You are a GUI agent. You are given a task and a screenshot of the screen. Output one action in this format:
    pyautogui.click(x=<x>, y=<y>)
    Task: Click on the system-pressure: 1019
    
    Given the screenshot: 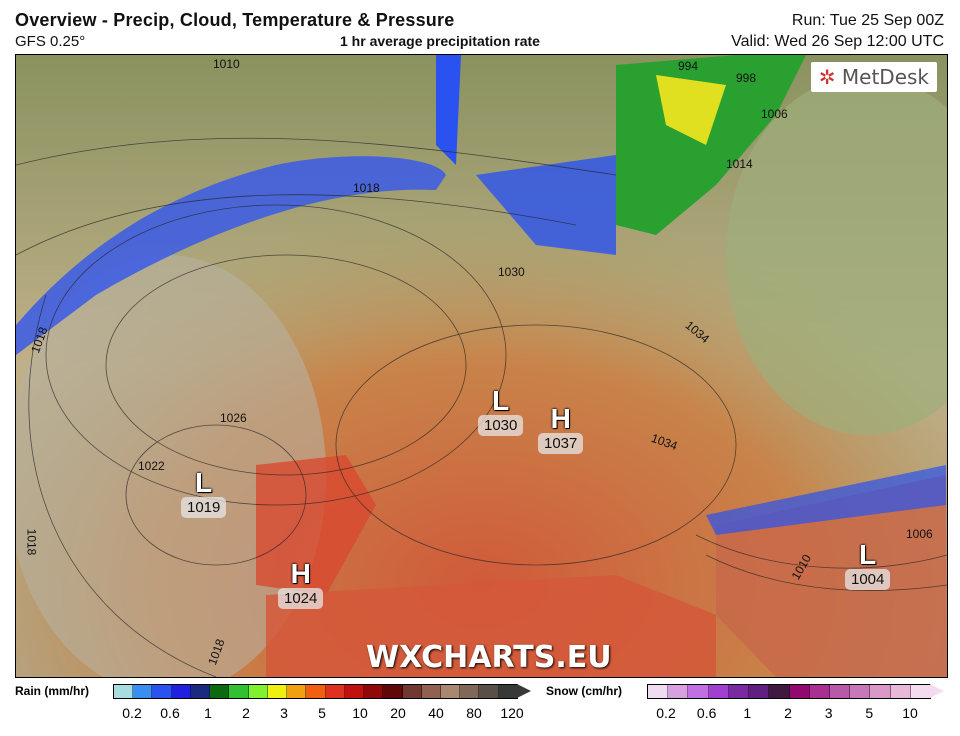 What is the action you would take?
    pyautogui.click(x=204, y=507)
    